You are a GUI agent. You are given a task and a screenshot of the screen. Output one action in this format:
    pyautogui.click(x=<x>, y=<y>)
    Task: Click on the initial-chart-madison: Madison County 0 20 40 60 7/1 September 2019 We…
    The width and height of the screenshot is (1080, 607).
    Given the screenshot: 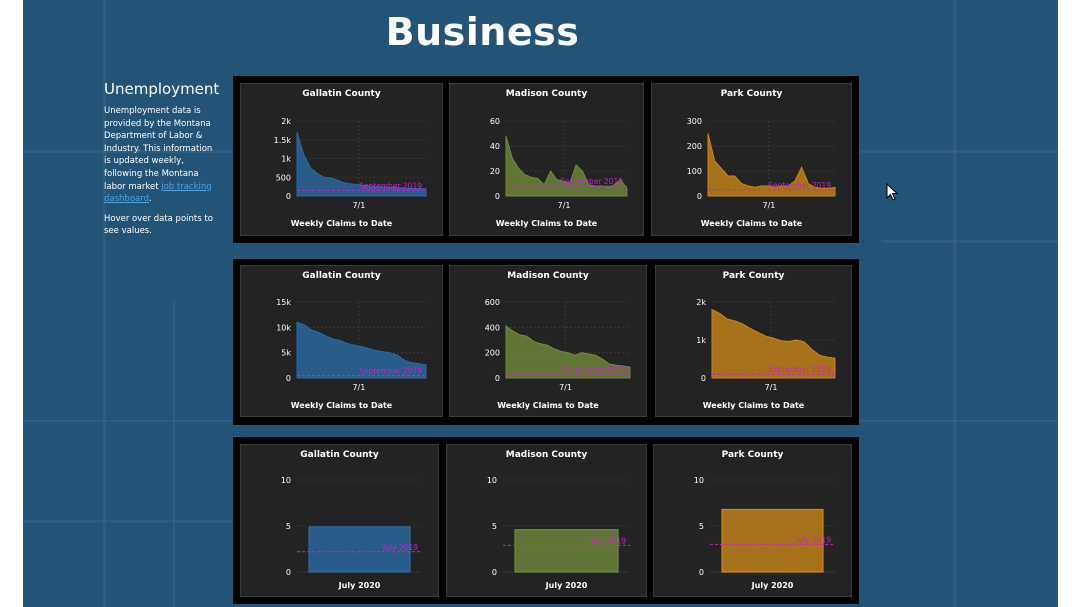 What is the action you would take?
    pyautogui.click(x=546, y=159)
    